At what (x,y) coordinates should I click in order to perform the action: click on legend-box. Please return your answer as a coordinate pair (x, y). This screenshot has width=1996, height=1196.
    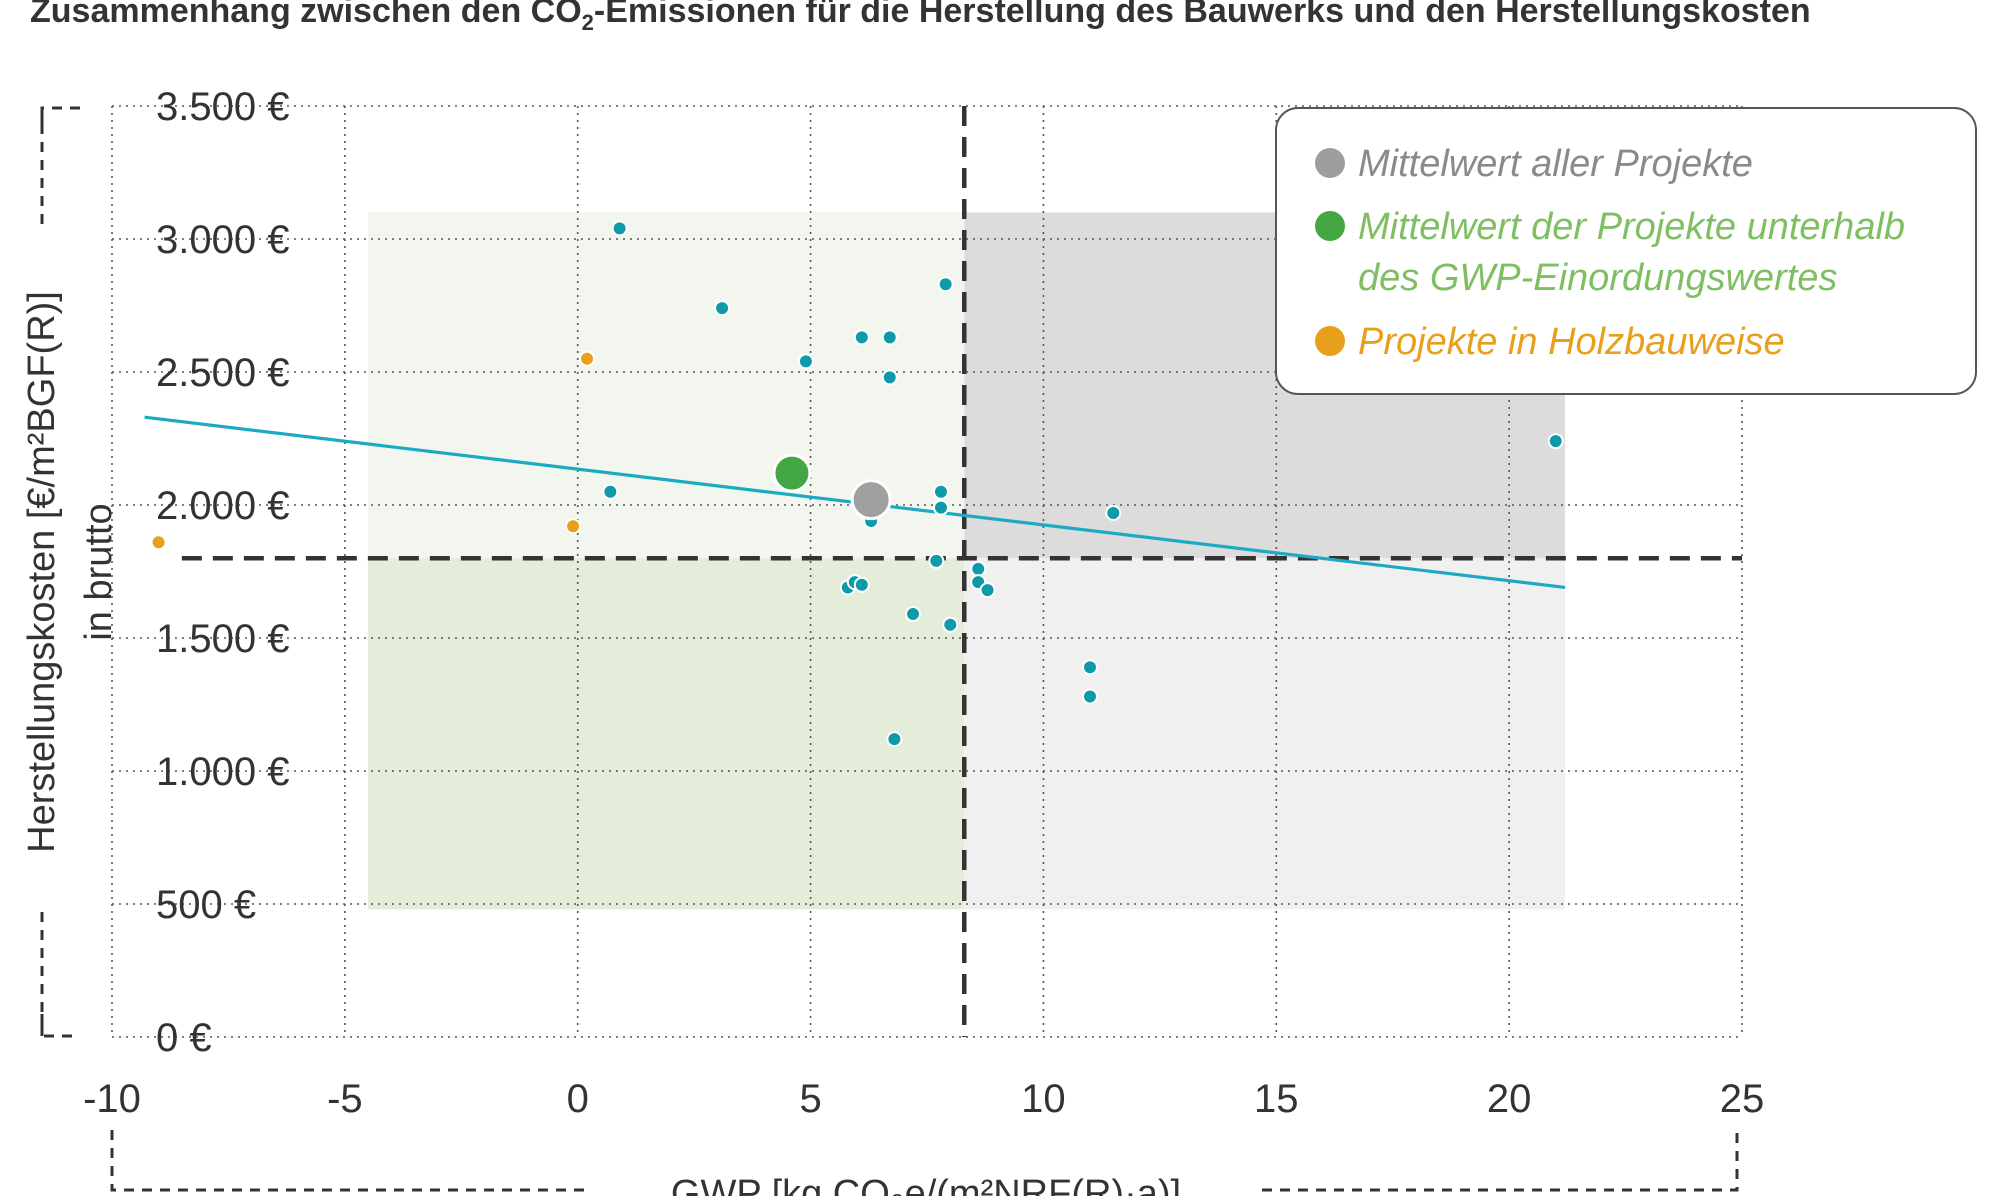
    Looking at the image, I should click on (1626, 251).